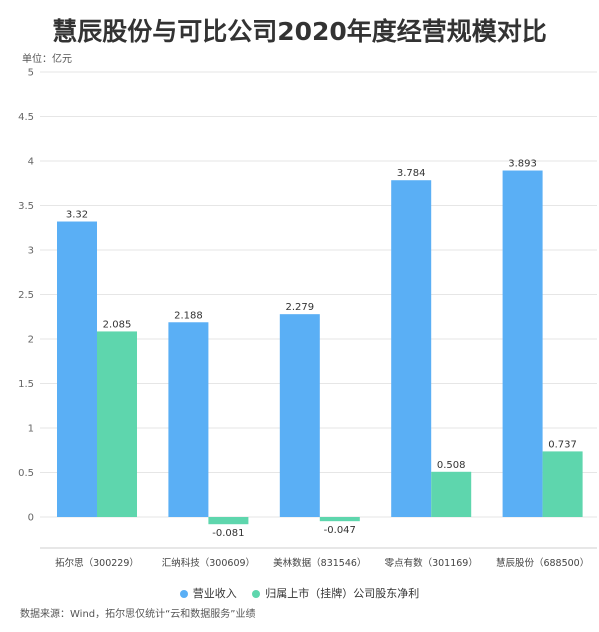 This screenshot has width=599, height=632. I want to click on data-label-net-profit: 2.085, so click(117, 324).